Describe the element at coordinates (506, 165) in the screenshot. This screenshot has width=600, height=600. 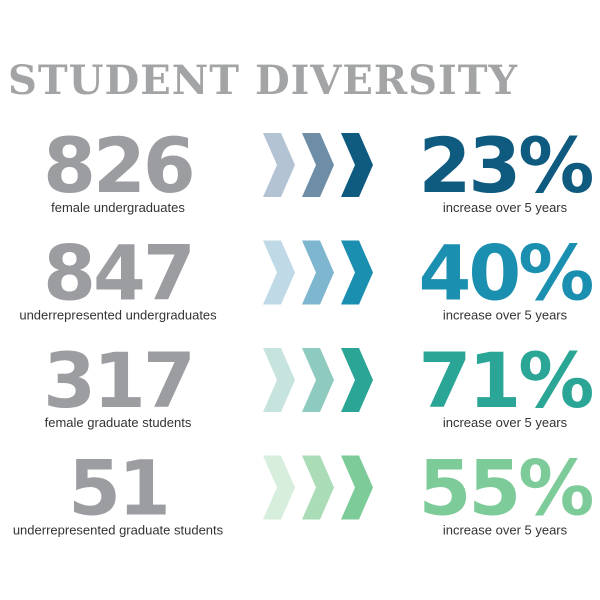
I see `percent-increase: 23%` at that location.